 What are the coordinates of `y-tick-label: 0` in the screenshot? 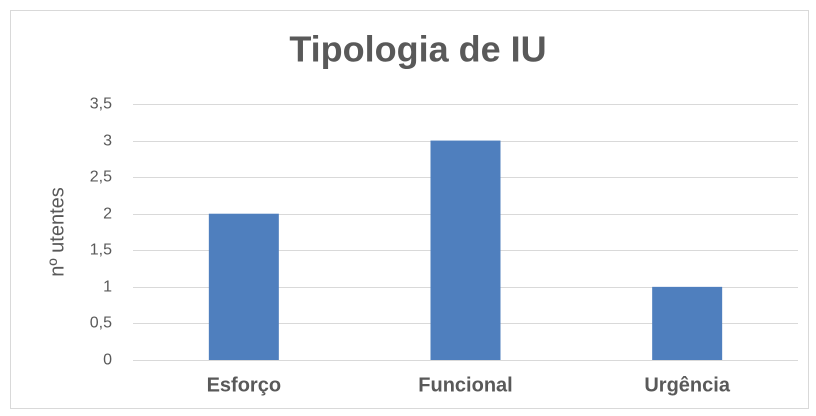 It's located at (107, 360).